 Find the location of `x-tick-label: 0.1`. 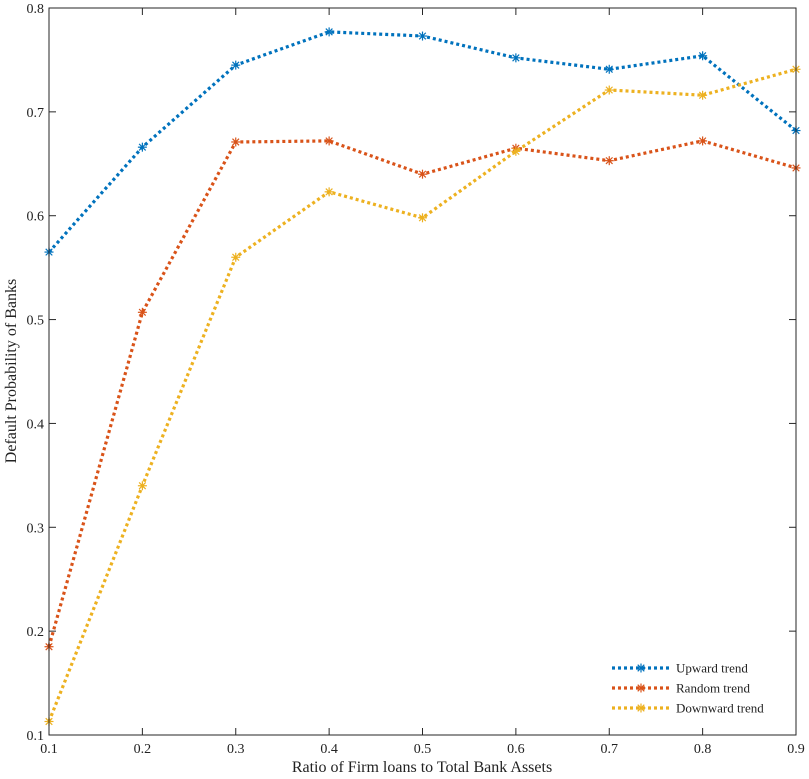

x-tick-label: 0.1 is located at coordinates (49, 749).